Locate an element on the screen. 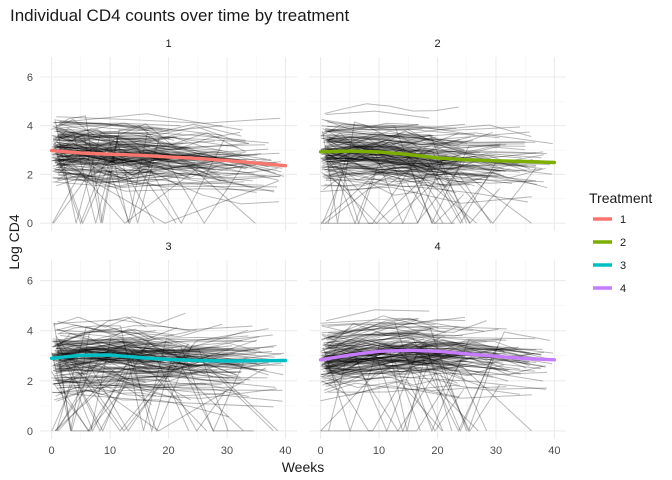  legend-label-treatment-3: 3 is located at coordinates (623, 266).